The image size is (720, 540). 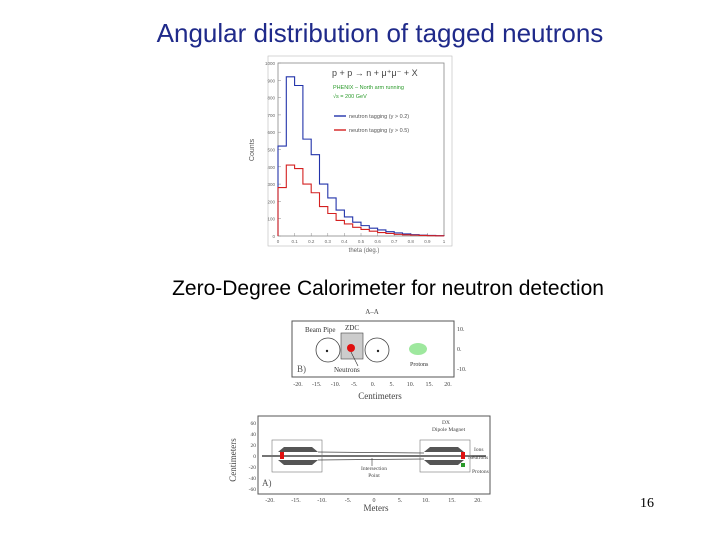 I want to click on panel-b-x-tick-label: 10., so click(x=411, y=385).